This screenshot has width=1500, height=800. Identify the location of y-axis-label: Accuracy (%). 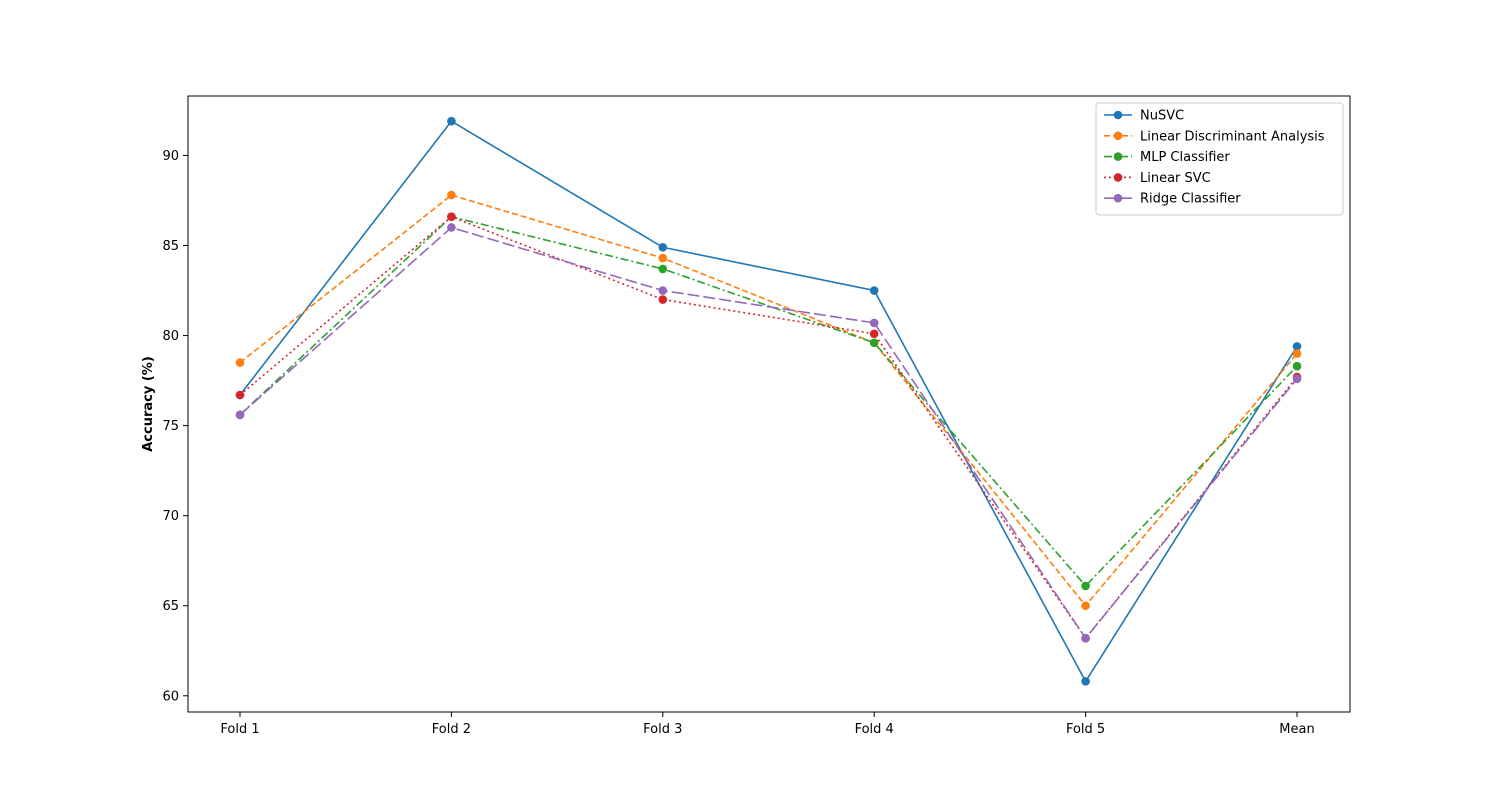
(148, 404).